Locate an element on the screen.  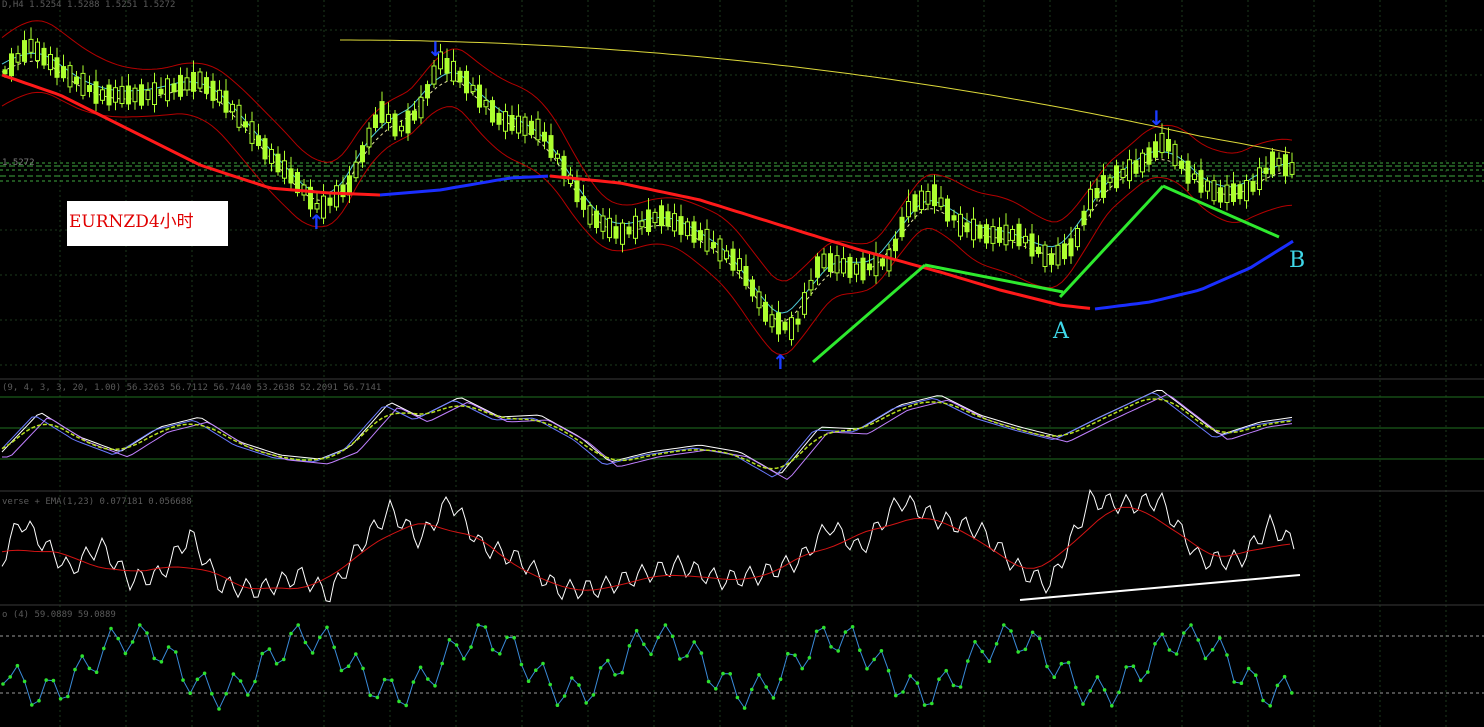
fractal-up-arrow: ↑ is located at coordinates (780, 362).